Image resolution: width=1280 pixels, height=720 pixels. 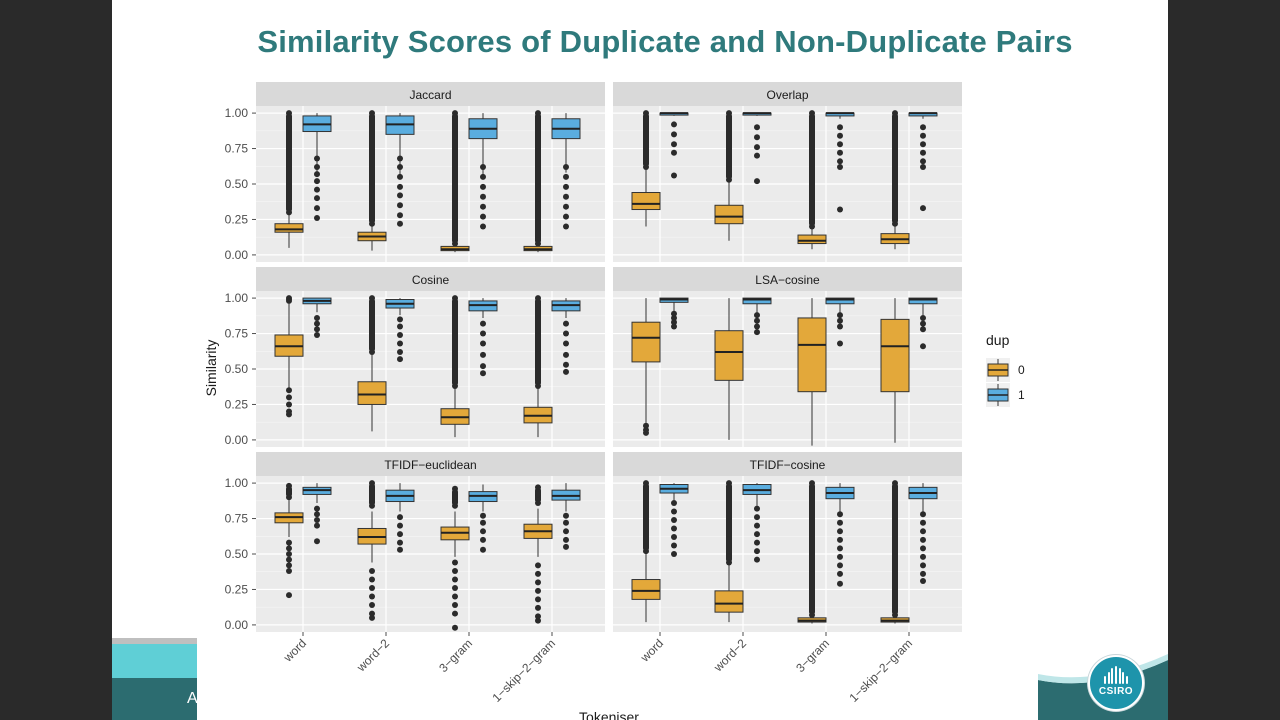 I want to click on facet-title: TFIDF−cosine, so click(x=788, y=465).